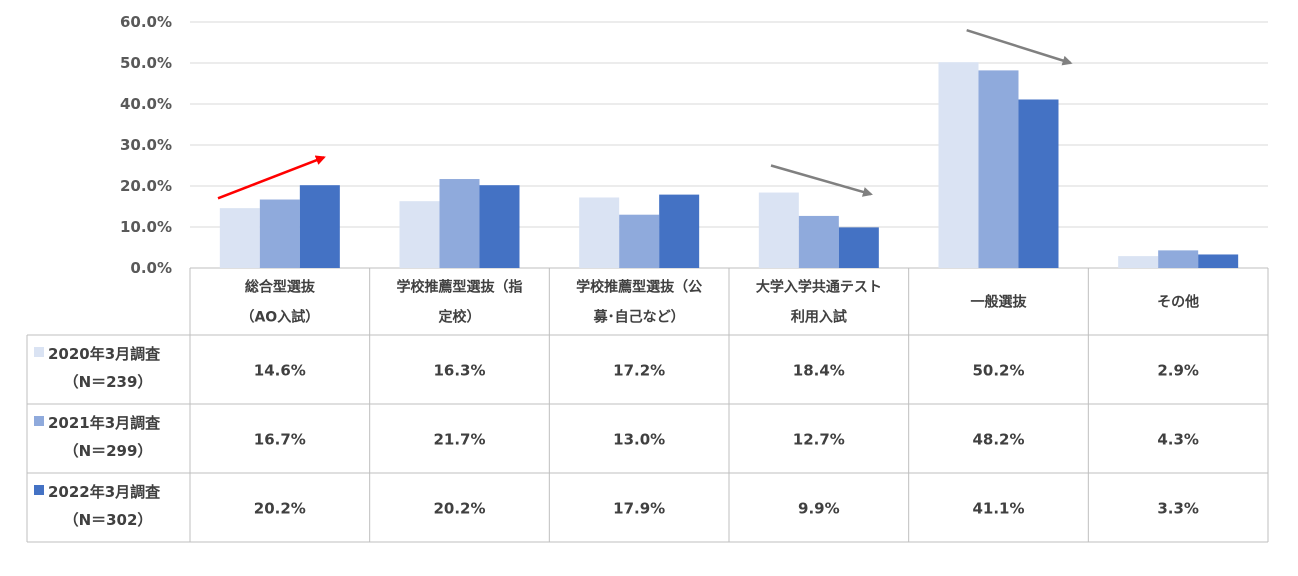 The image size is (1298, 576). Describe the element at coordinates (639, 287) in the screenshot. I see `category-label: 学校推薦型選抜（公` at that location.